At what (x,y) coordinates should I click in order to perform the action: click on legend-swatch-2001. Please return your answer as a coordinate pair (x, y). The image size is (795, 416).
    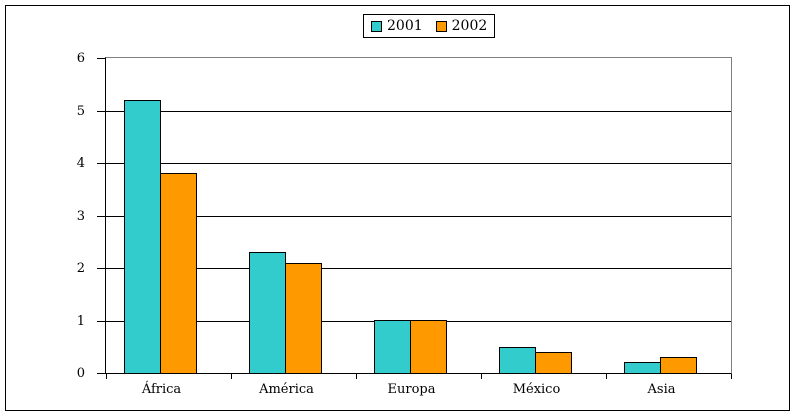
    Looking at the image, I should click on (376, 26).